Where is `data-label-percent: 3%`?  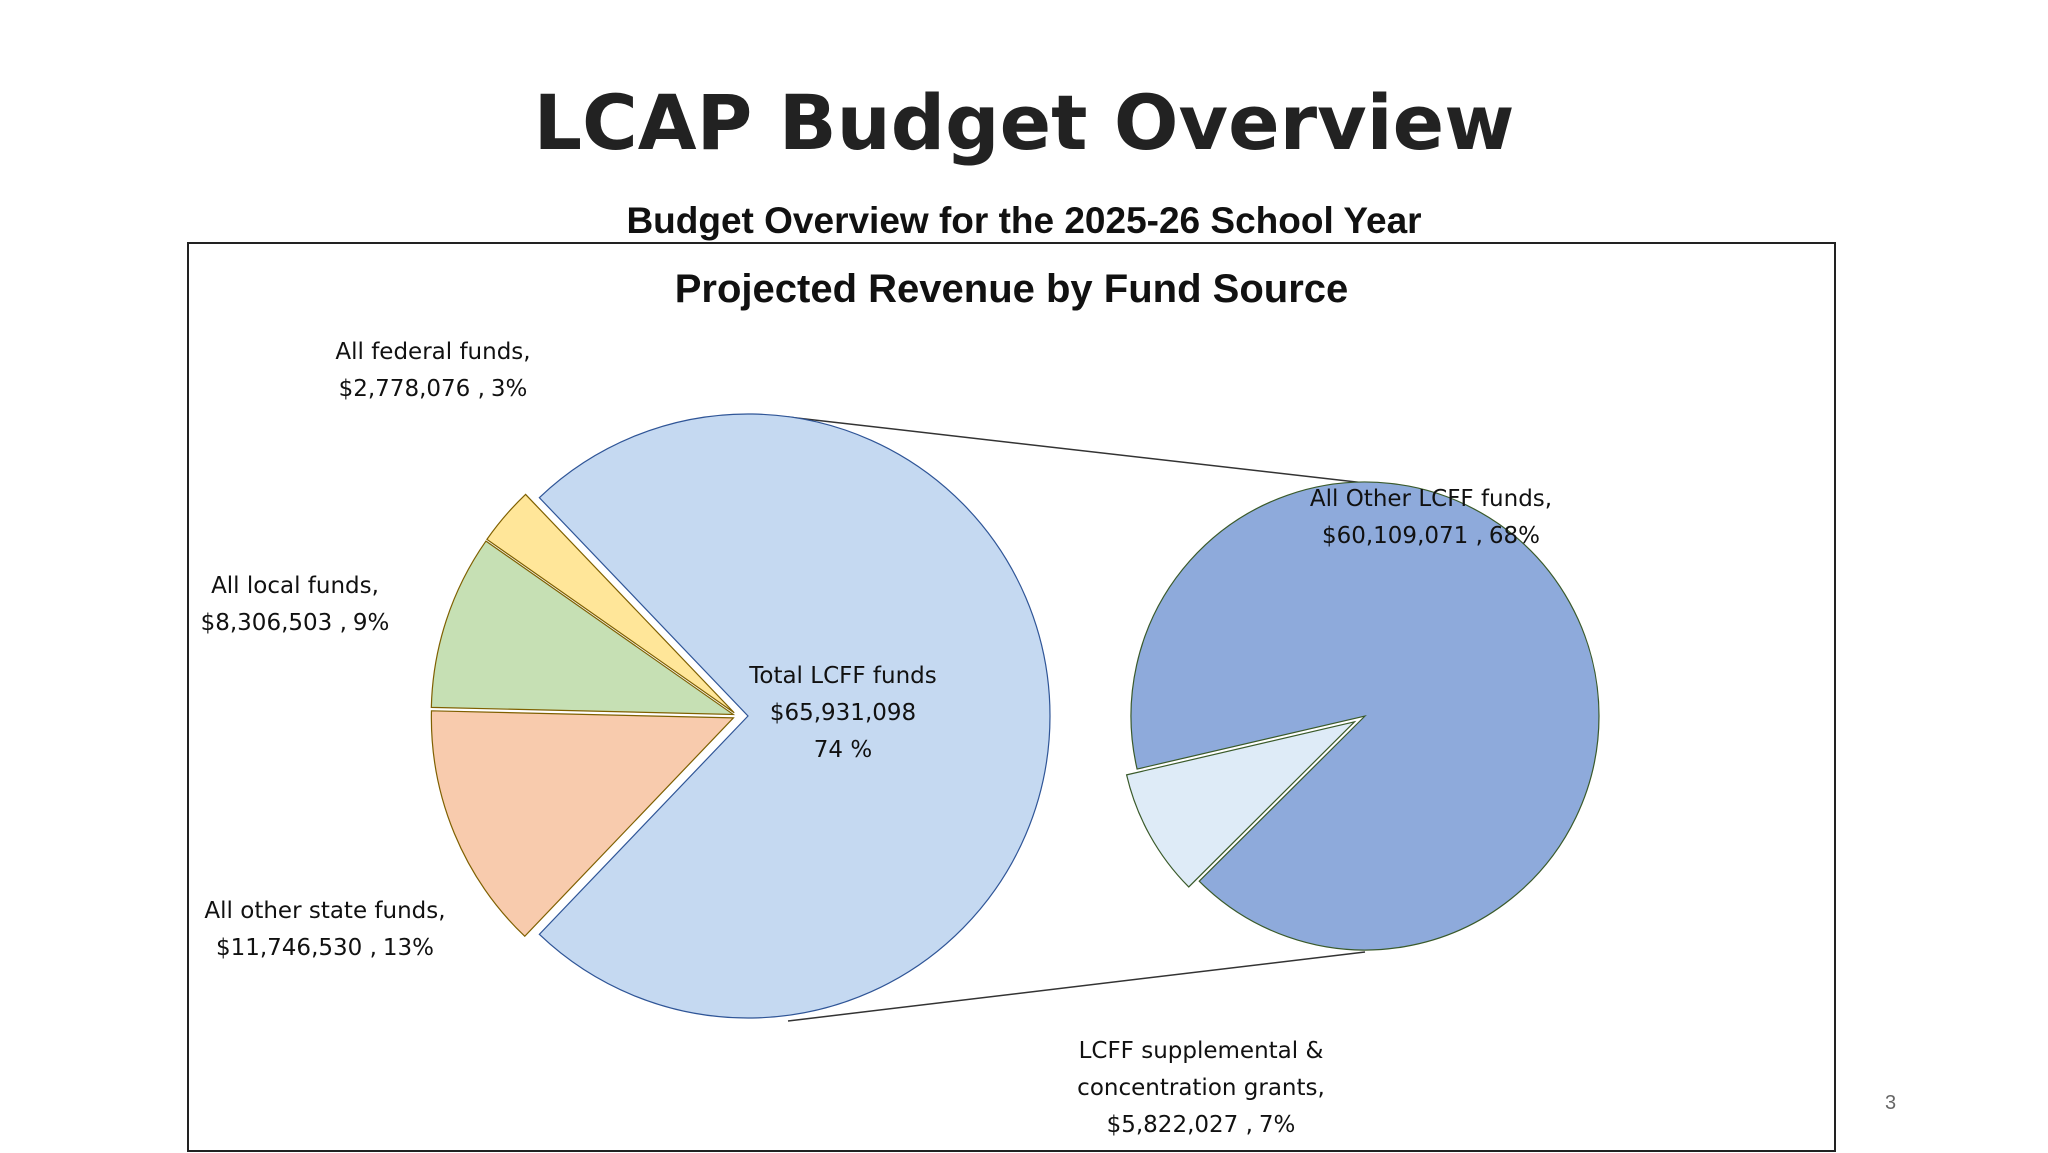
data-label-percent: 3% is located at coordinates (509, 389).